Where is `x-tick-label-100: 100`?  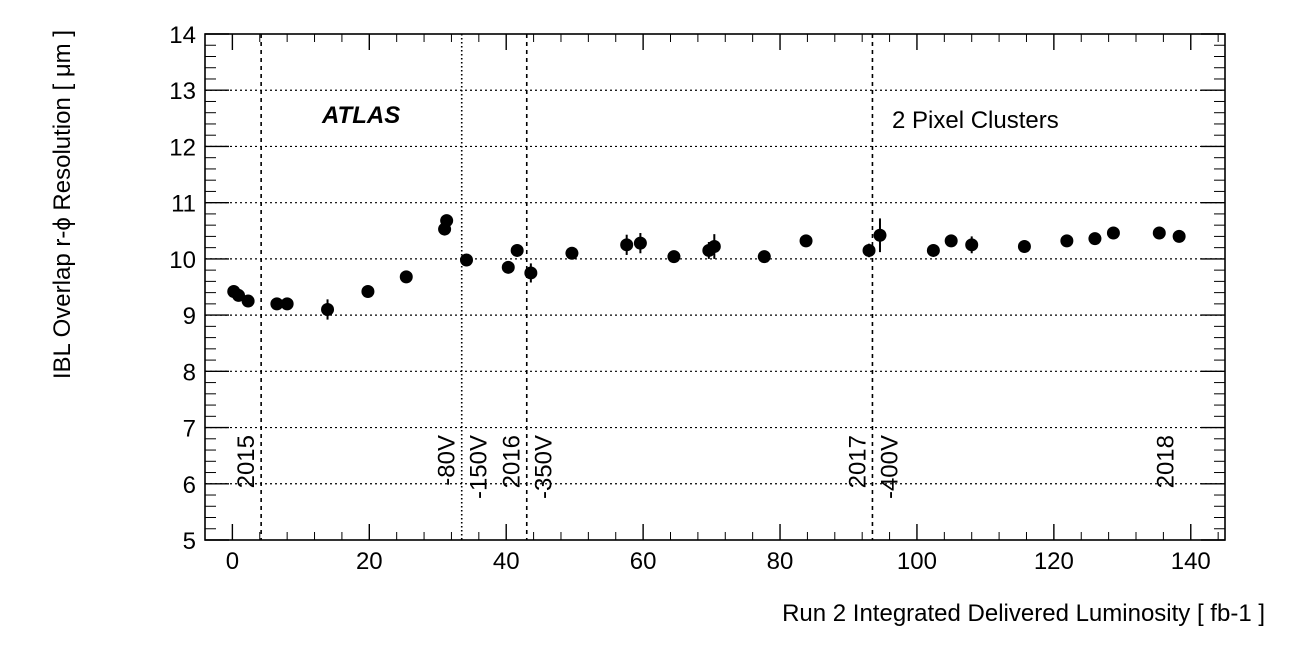 x-tick-label-100: 100 is located at coordinates (917, 561).